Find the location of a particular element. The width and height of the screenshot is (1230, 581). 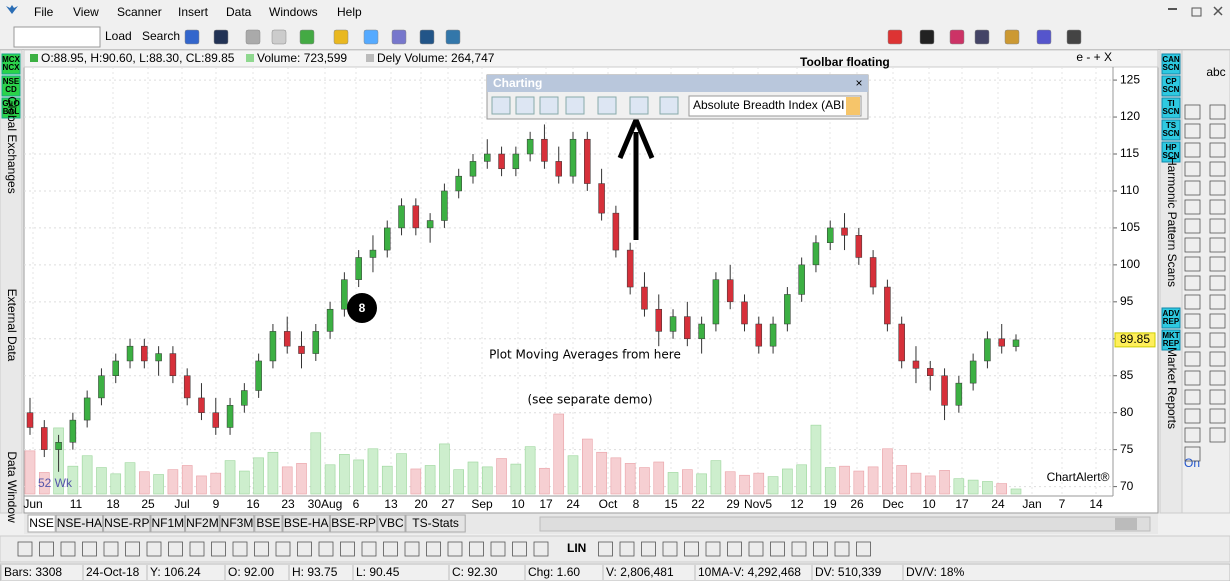

pane-controls: e - + X is located at coordinates (1094, 57).